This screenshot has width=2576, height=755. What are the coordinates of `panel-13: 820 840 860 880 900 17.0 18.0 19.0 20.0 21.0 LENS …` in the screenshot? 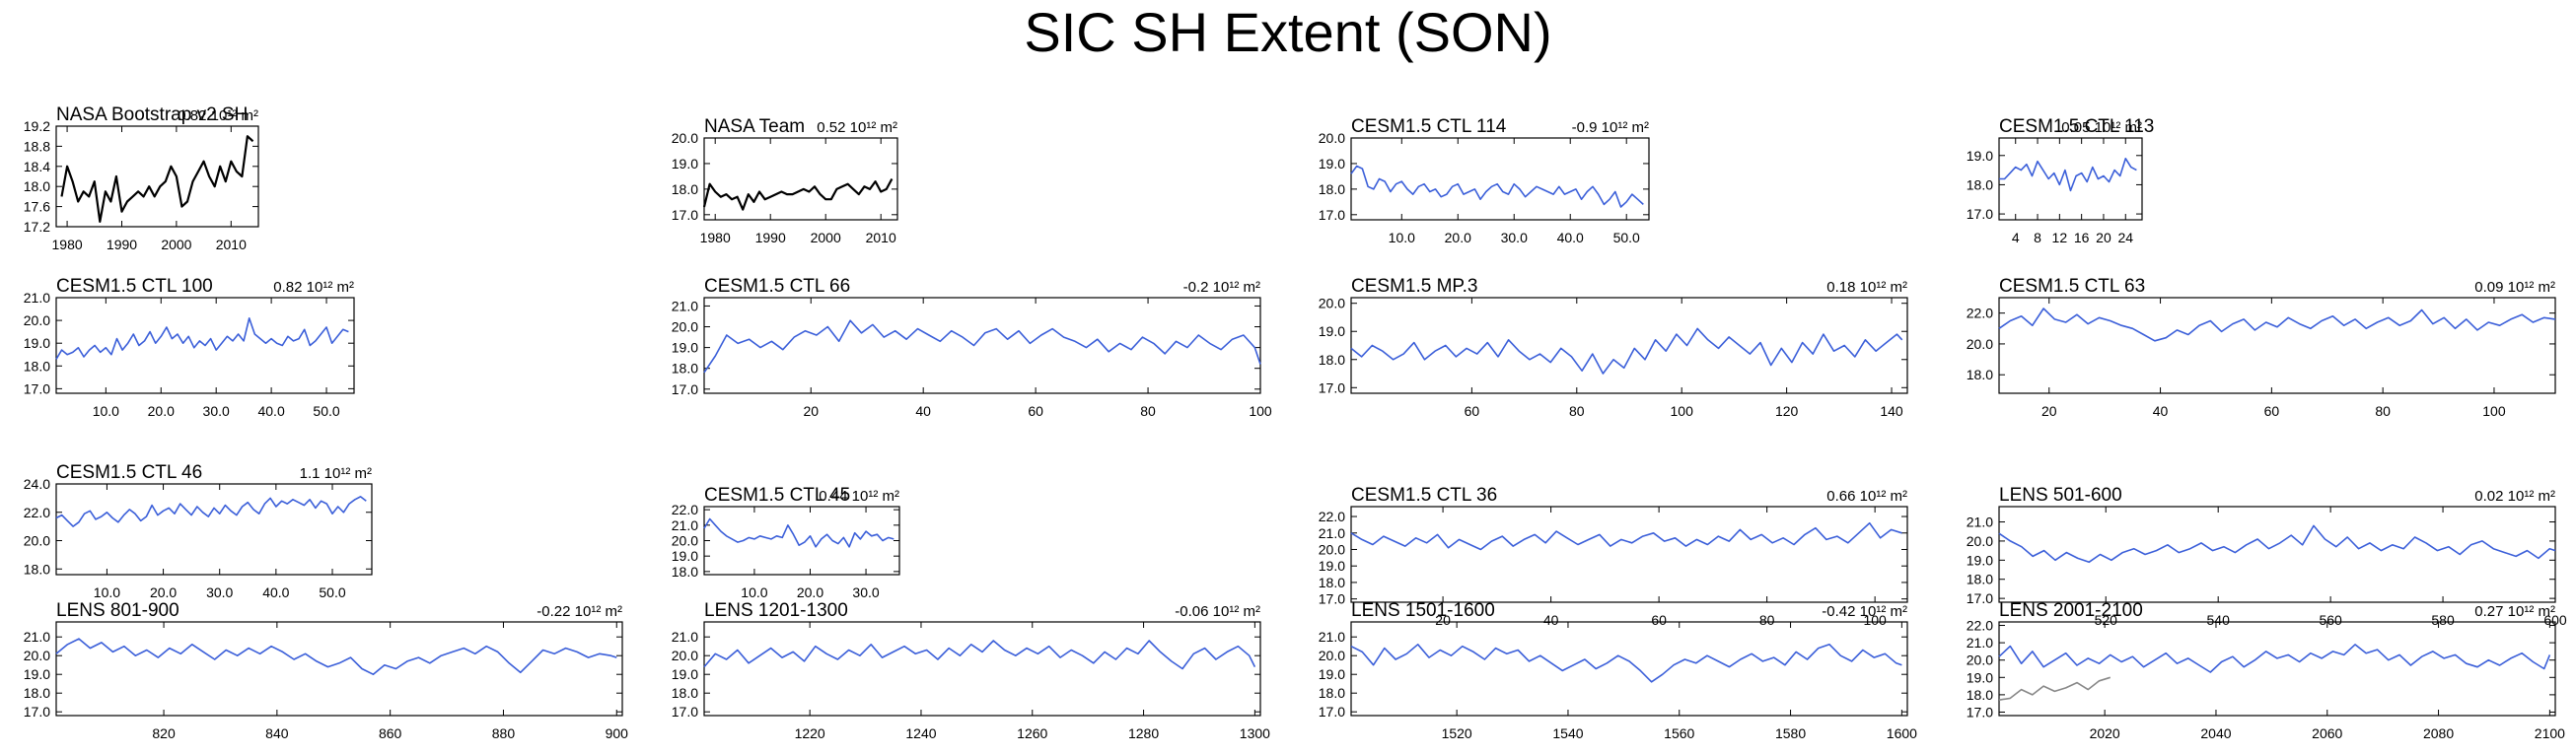 It's located at (326, 670).